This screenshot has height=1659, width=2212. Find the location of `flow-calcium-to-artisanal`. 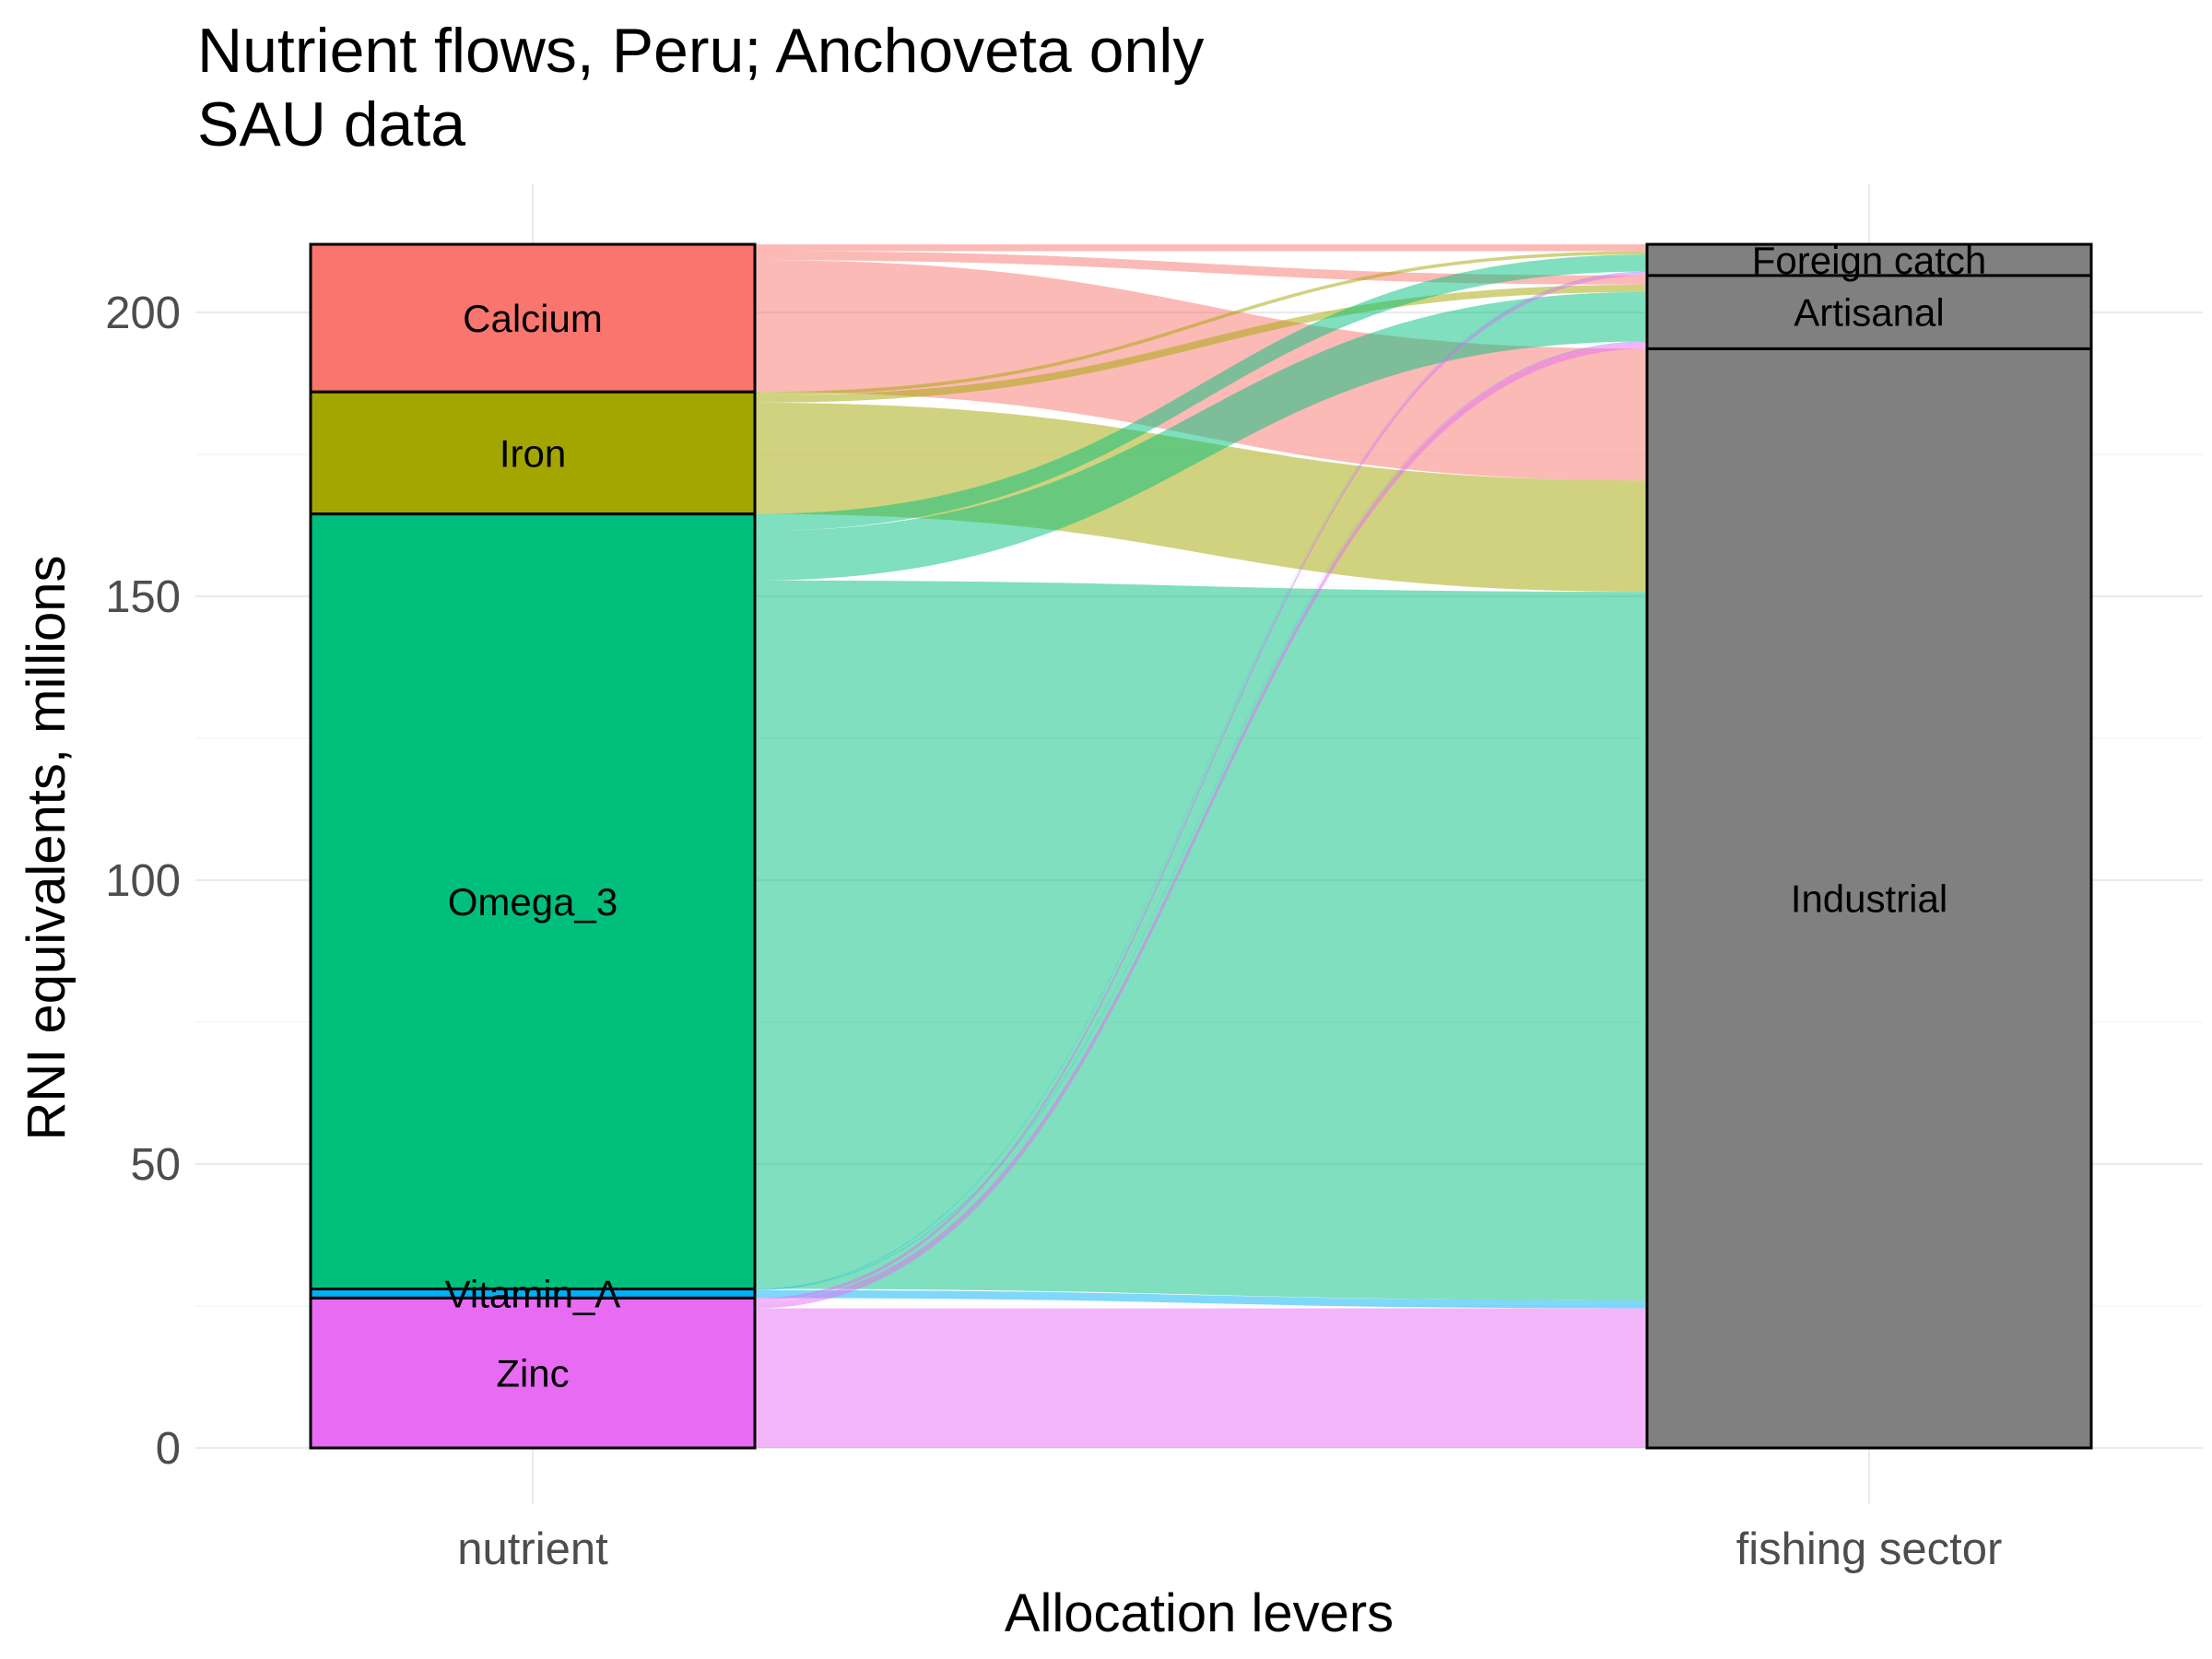

flow-calcium-to-artisanal is located at coordinates (1201, 268).